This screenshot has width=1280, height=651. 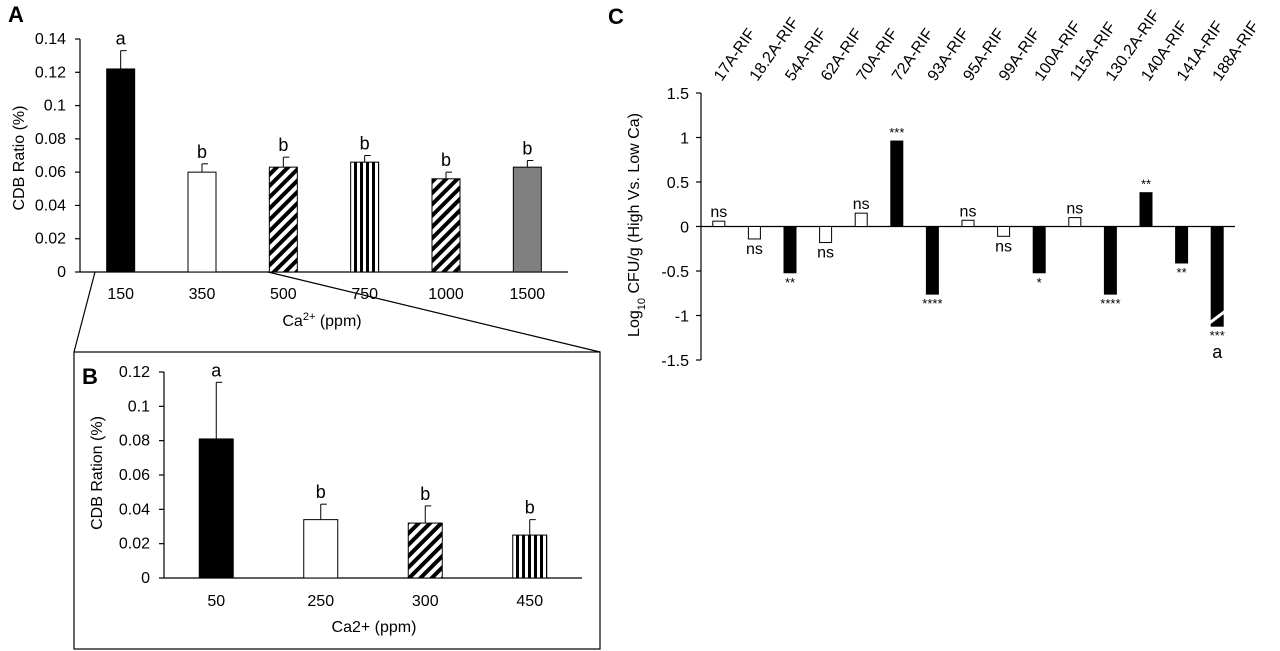 I want to click on panel-b-y-tick-label: 0.04, so click(x=134, y=509).